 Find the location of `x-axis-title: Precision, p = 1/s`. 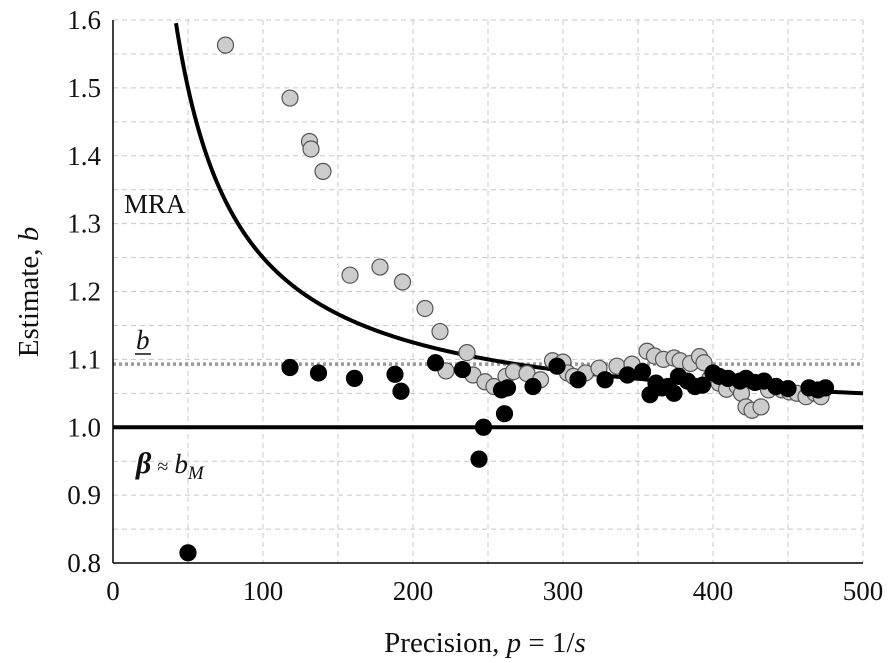

x-axis-title: Precision, p = 1/s is located at coordinates (485, 643).